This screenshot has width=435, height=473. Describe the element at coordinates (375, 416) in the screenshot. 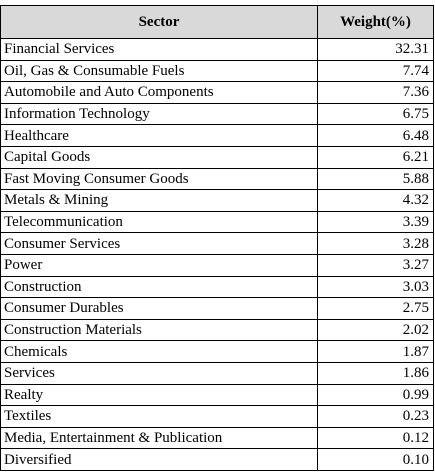

I see `weight-cell: 0.23` at that location.